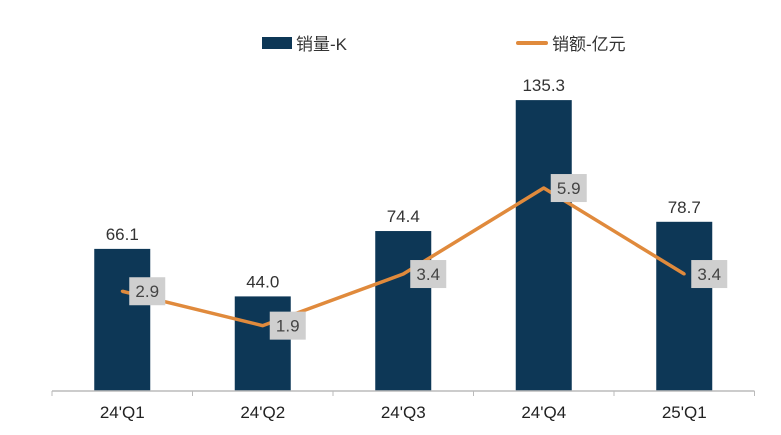  Describe the element at coordinates (403, 412) in the screenshot. I see `x-tick-label: 24'Q3` at that location.